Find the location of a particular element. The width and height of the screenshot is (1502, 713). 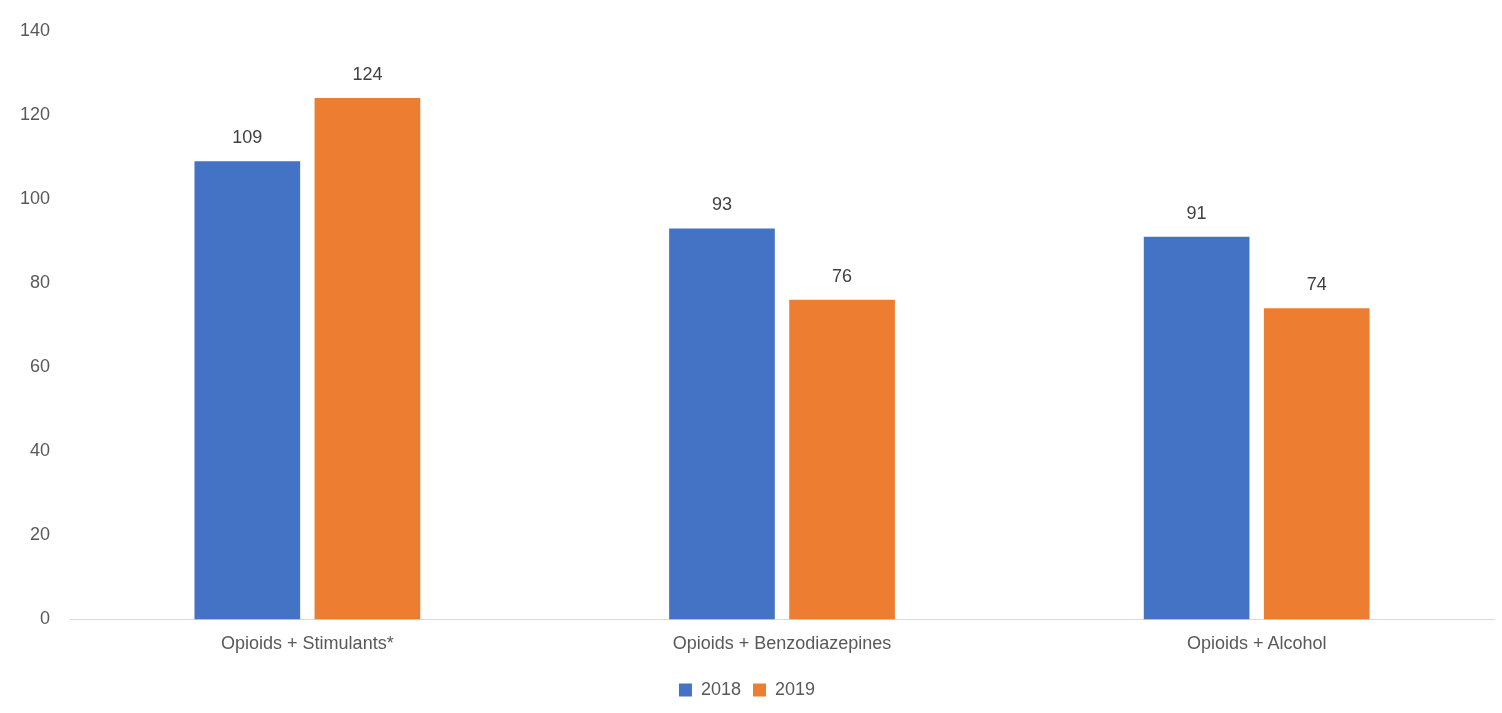

data-label: 109 is located at coordinates (247, 137).